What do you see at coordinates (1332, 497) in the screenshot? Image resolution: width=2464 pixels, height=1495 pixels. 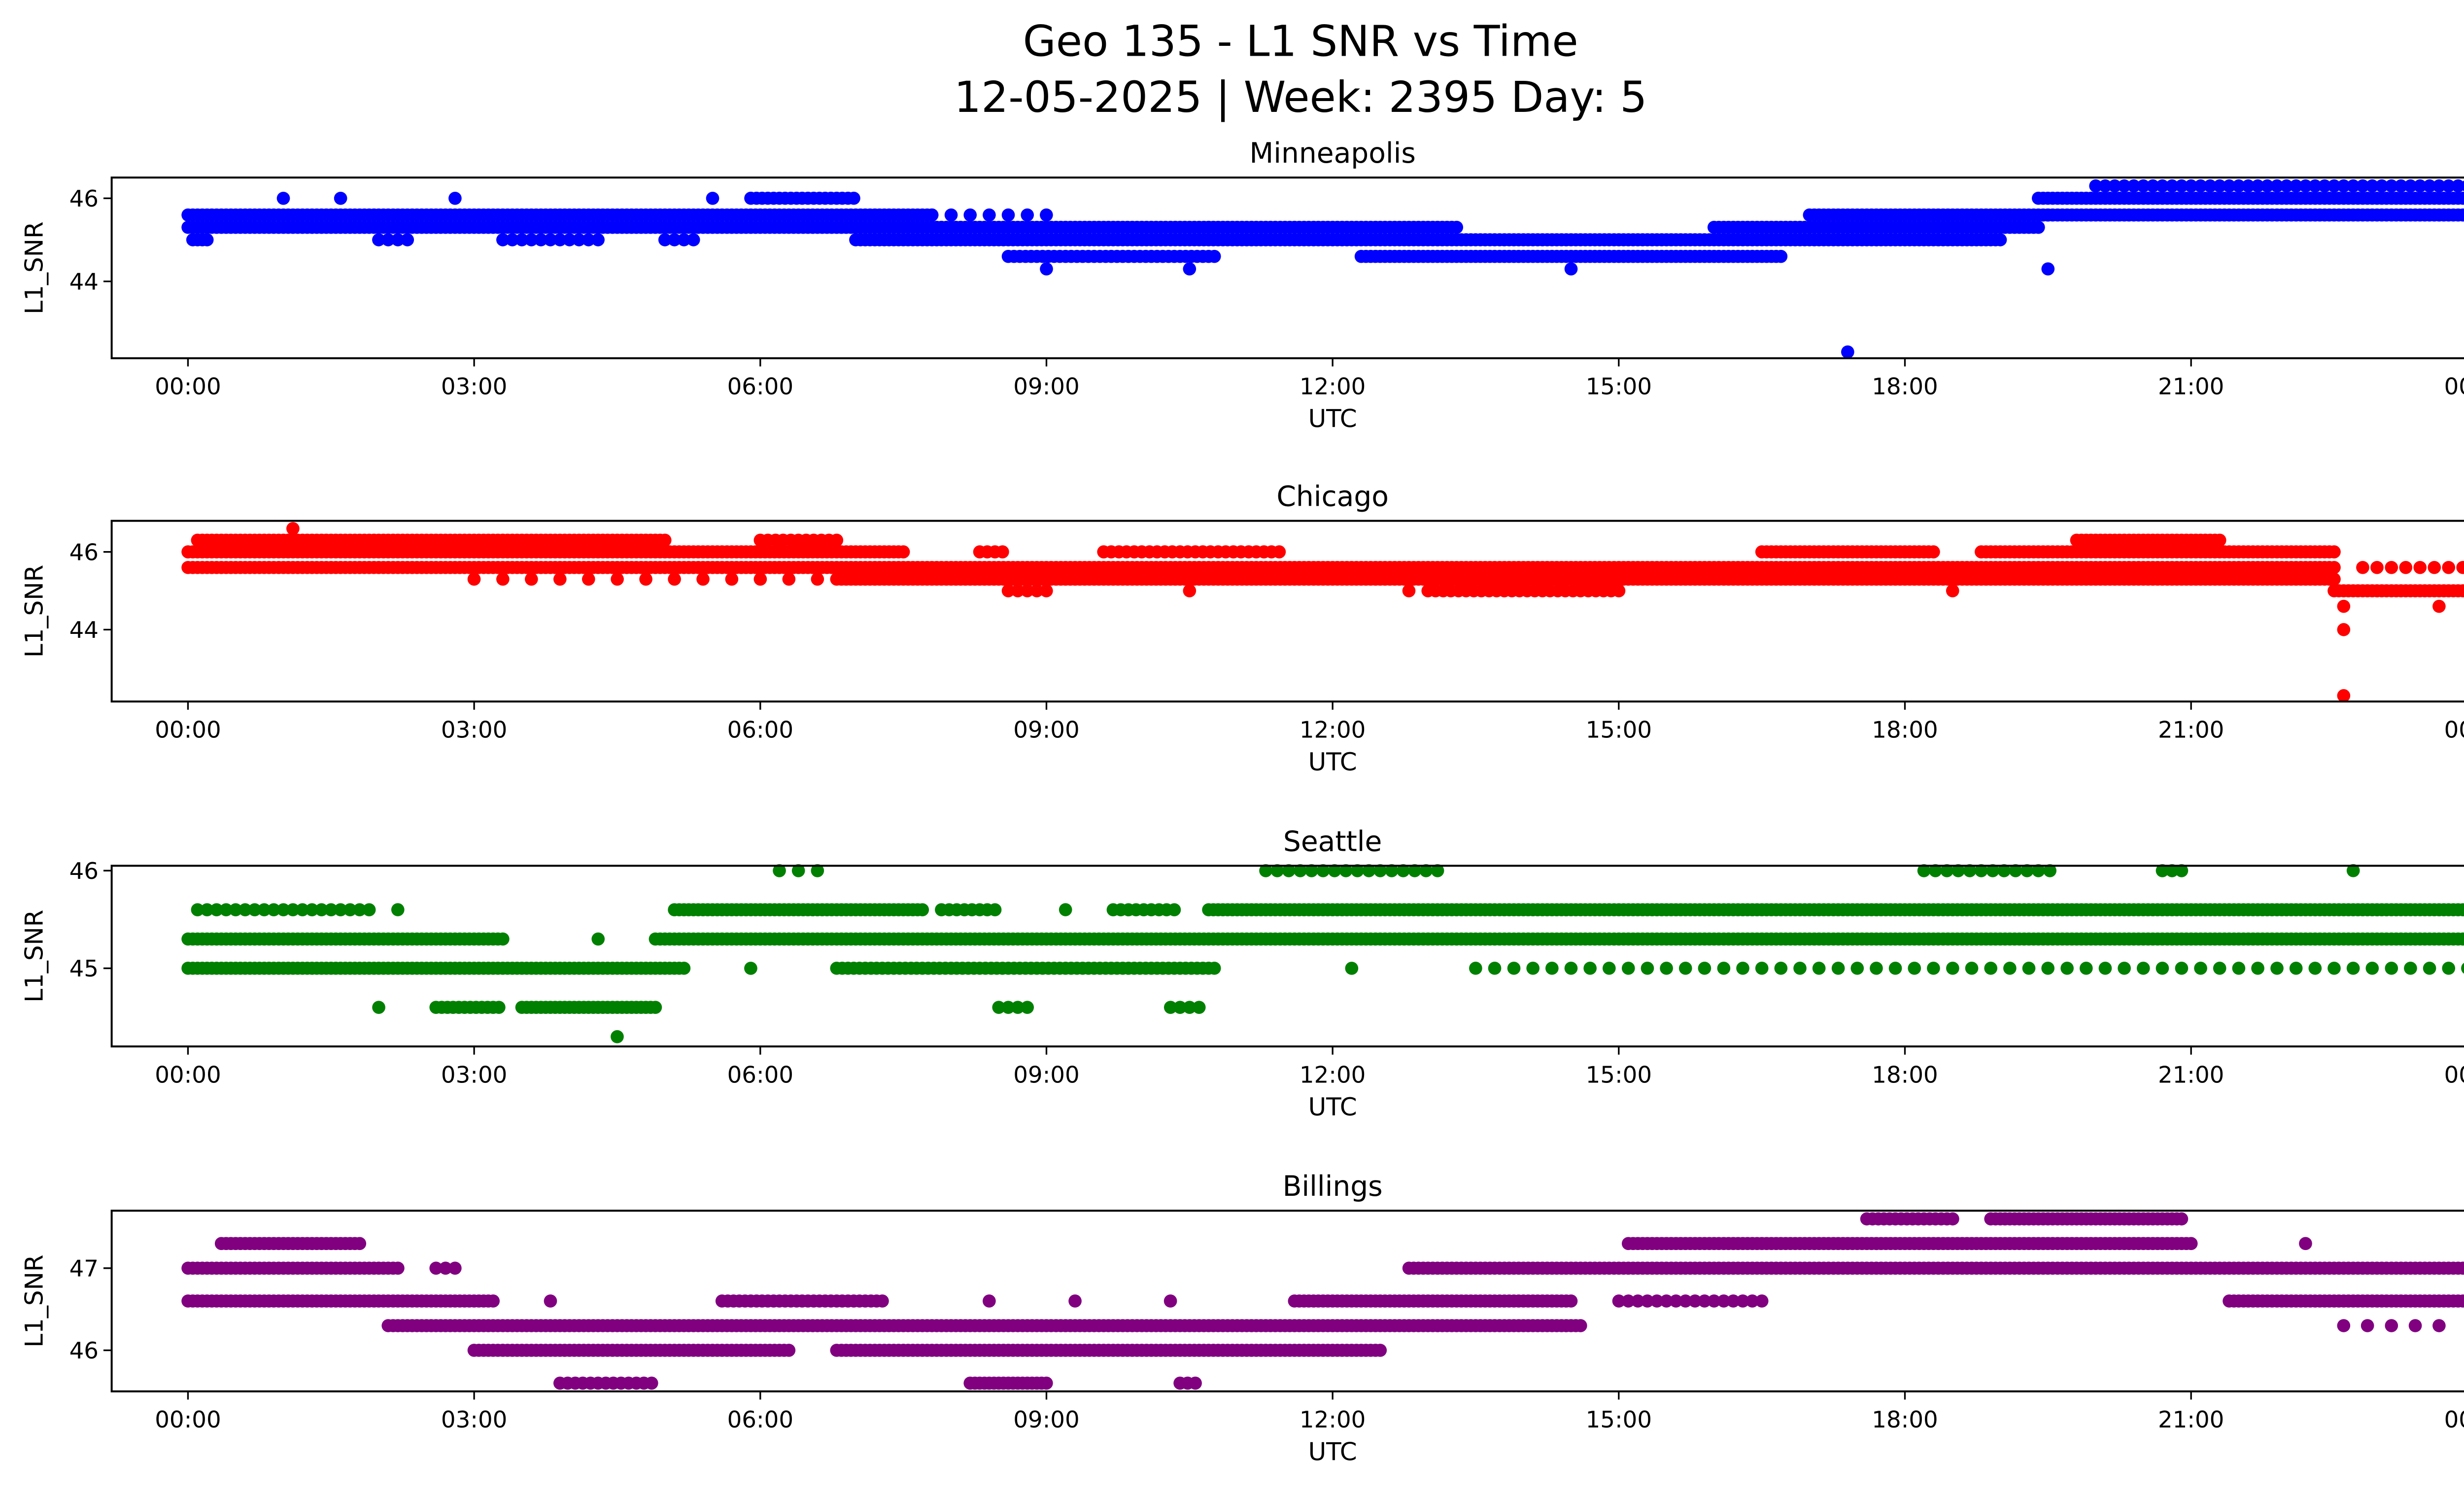 I see `subplot-title: Chicago` at bounding box center [1332, 497].